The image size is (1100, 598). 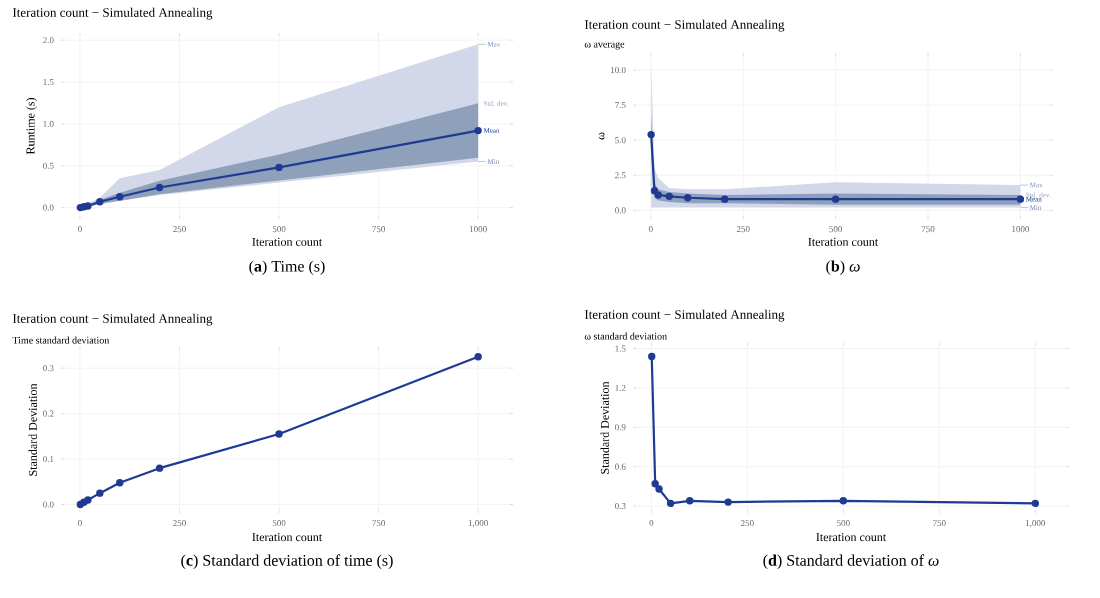 What do you see at coordinates (287, 267) in the screenshot?
I see `text: (a) Time (s)` at bounding box center [287, 267].